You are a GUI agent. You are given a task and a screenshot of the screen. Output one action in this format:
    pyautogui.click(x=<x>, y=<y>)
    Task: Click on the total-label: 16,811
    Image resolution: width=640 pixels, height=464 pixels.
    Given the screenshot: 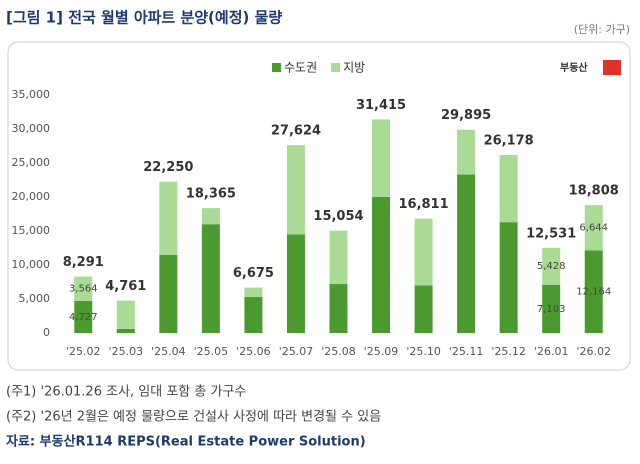 What is the action you would take?
    pyautogui.click(x=423, y=204)
    